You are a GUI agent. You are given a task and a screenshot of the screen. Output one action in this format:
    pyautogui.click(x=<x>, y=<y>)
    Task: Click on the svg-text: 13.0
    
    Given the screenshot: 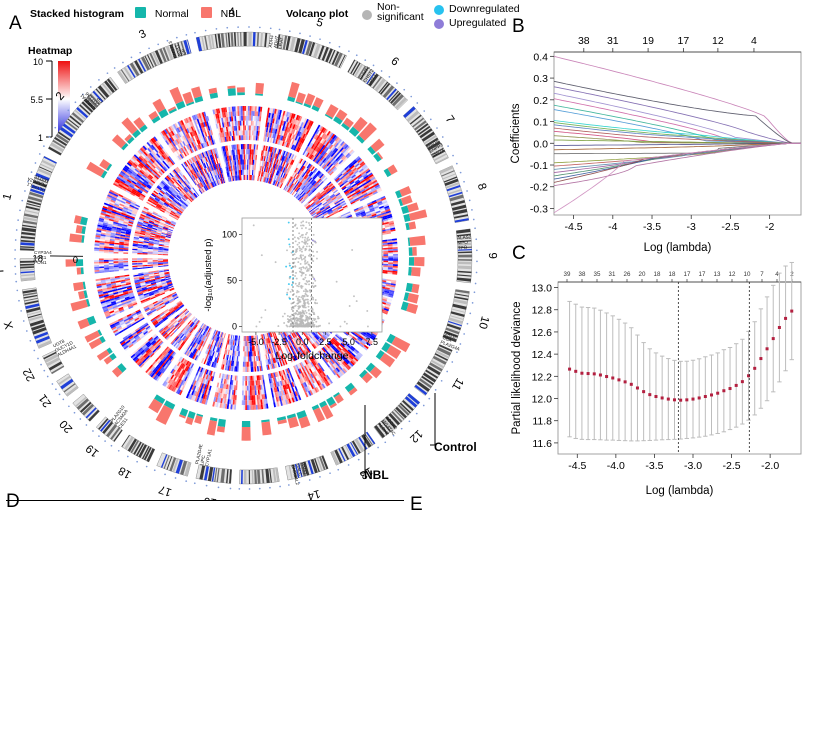 What is the action you would take?
    pyautogui.click(x=542, y=289)
    